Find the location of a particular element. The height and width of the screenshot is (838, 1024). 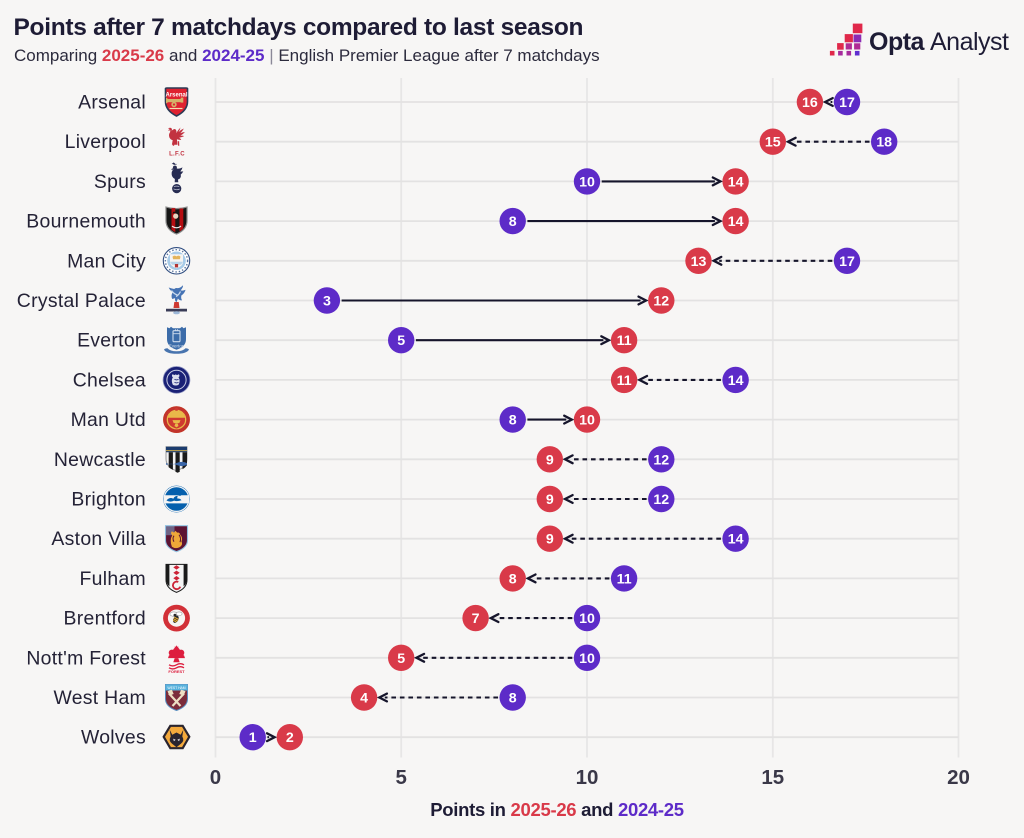

svg-text: Nott'm Forest is located at coordinates (86, 658).